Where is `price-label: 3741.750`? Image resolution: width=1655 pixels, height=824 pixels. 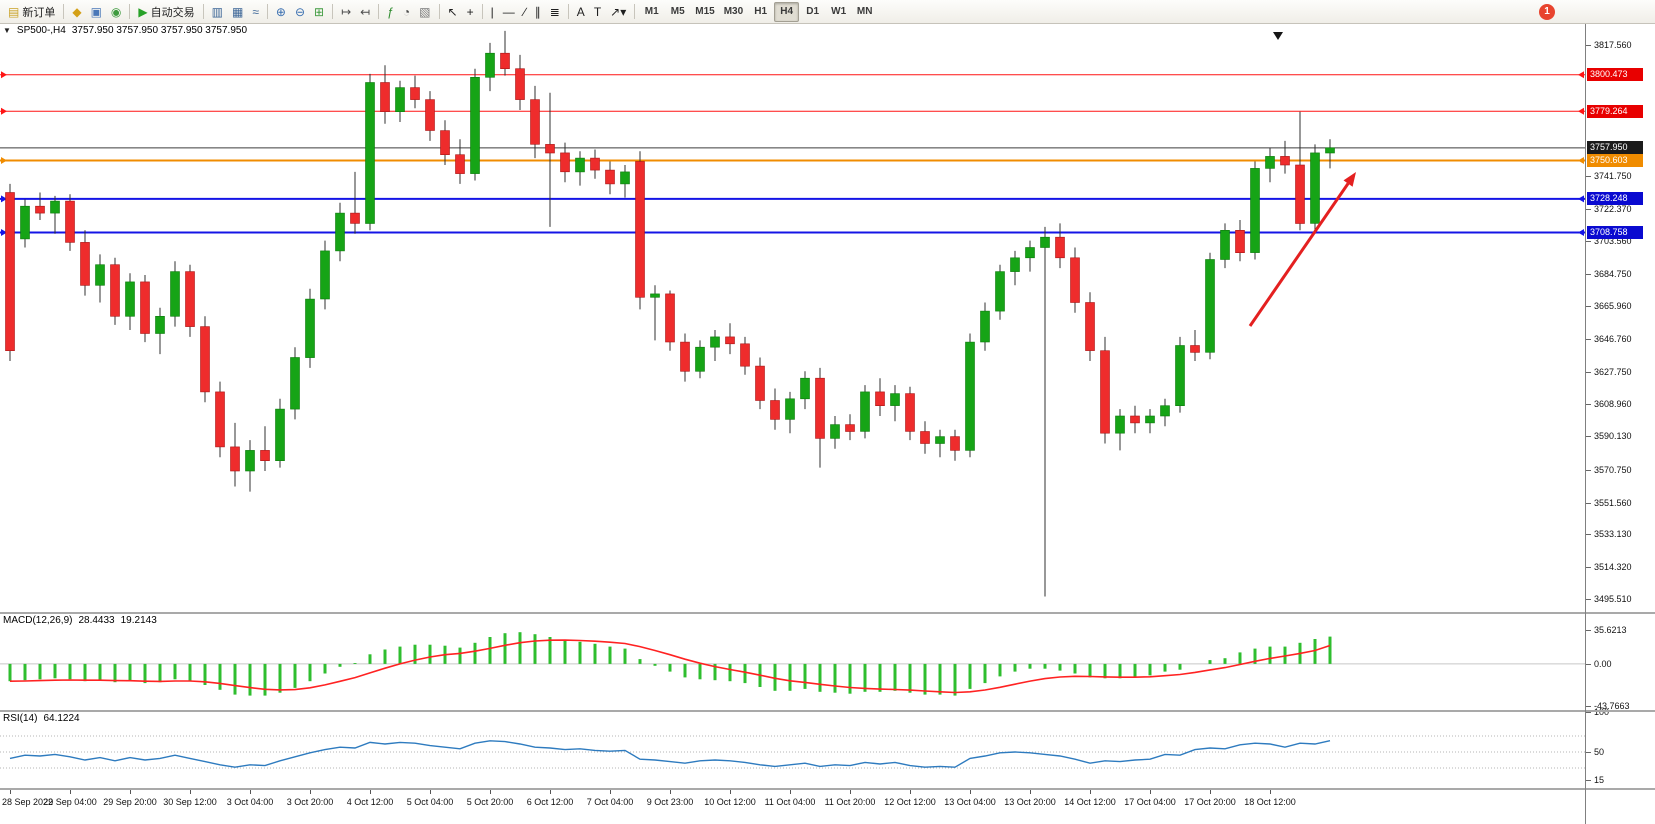
price-label: 3741.750 is located at coordinates (1613, 176).